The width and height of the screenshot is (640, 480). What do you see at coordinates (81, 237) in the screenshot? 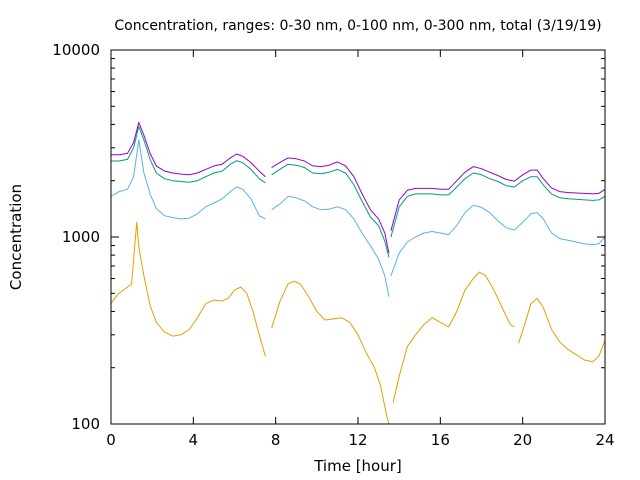
I see `y-tick-label-1000: 1000` at bounding box center [81, 237].